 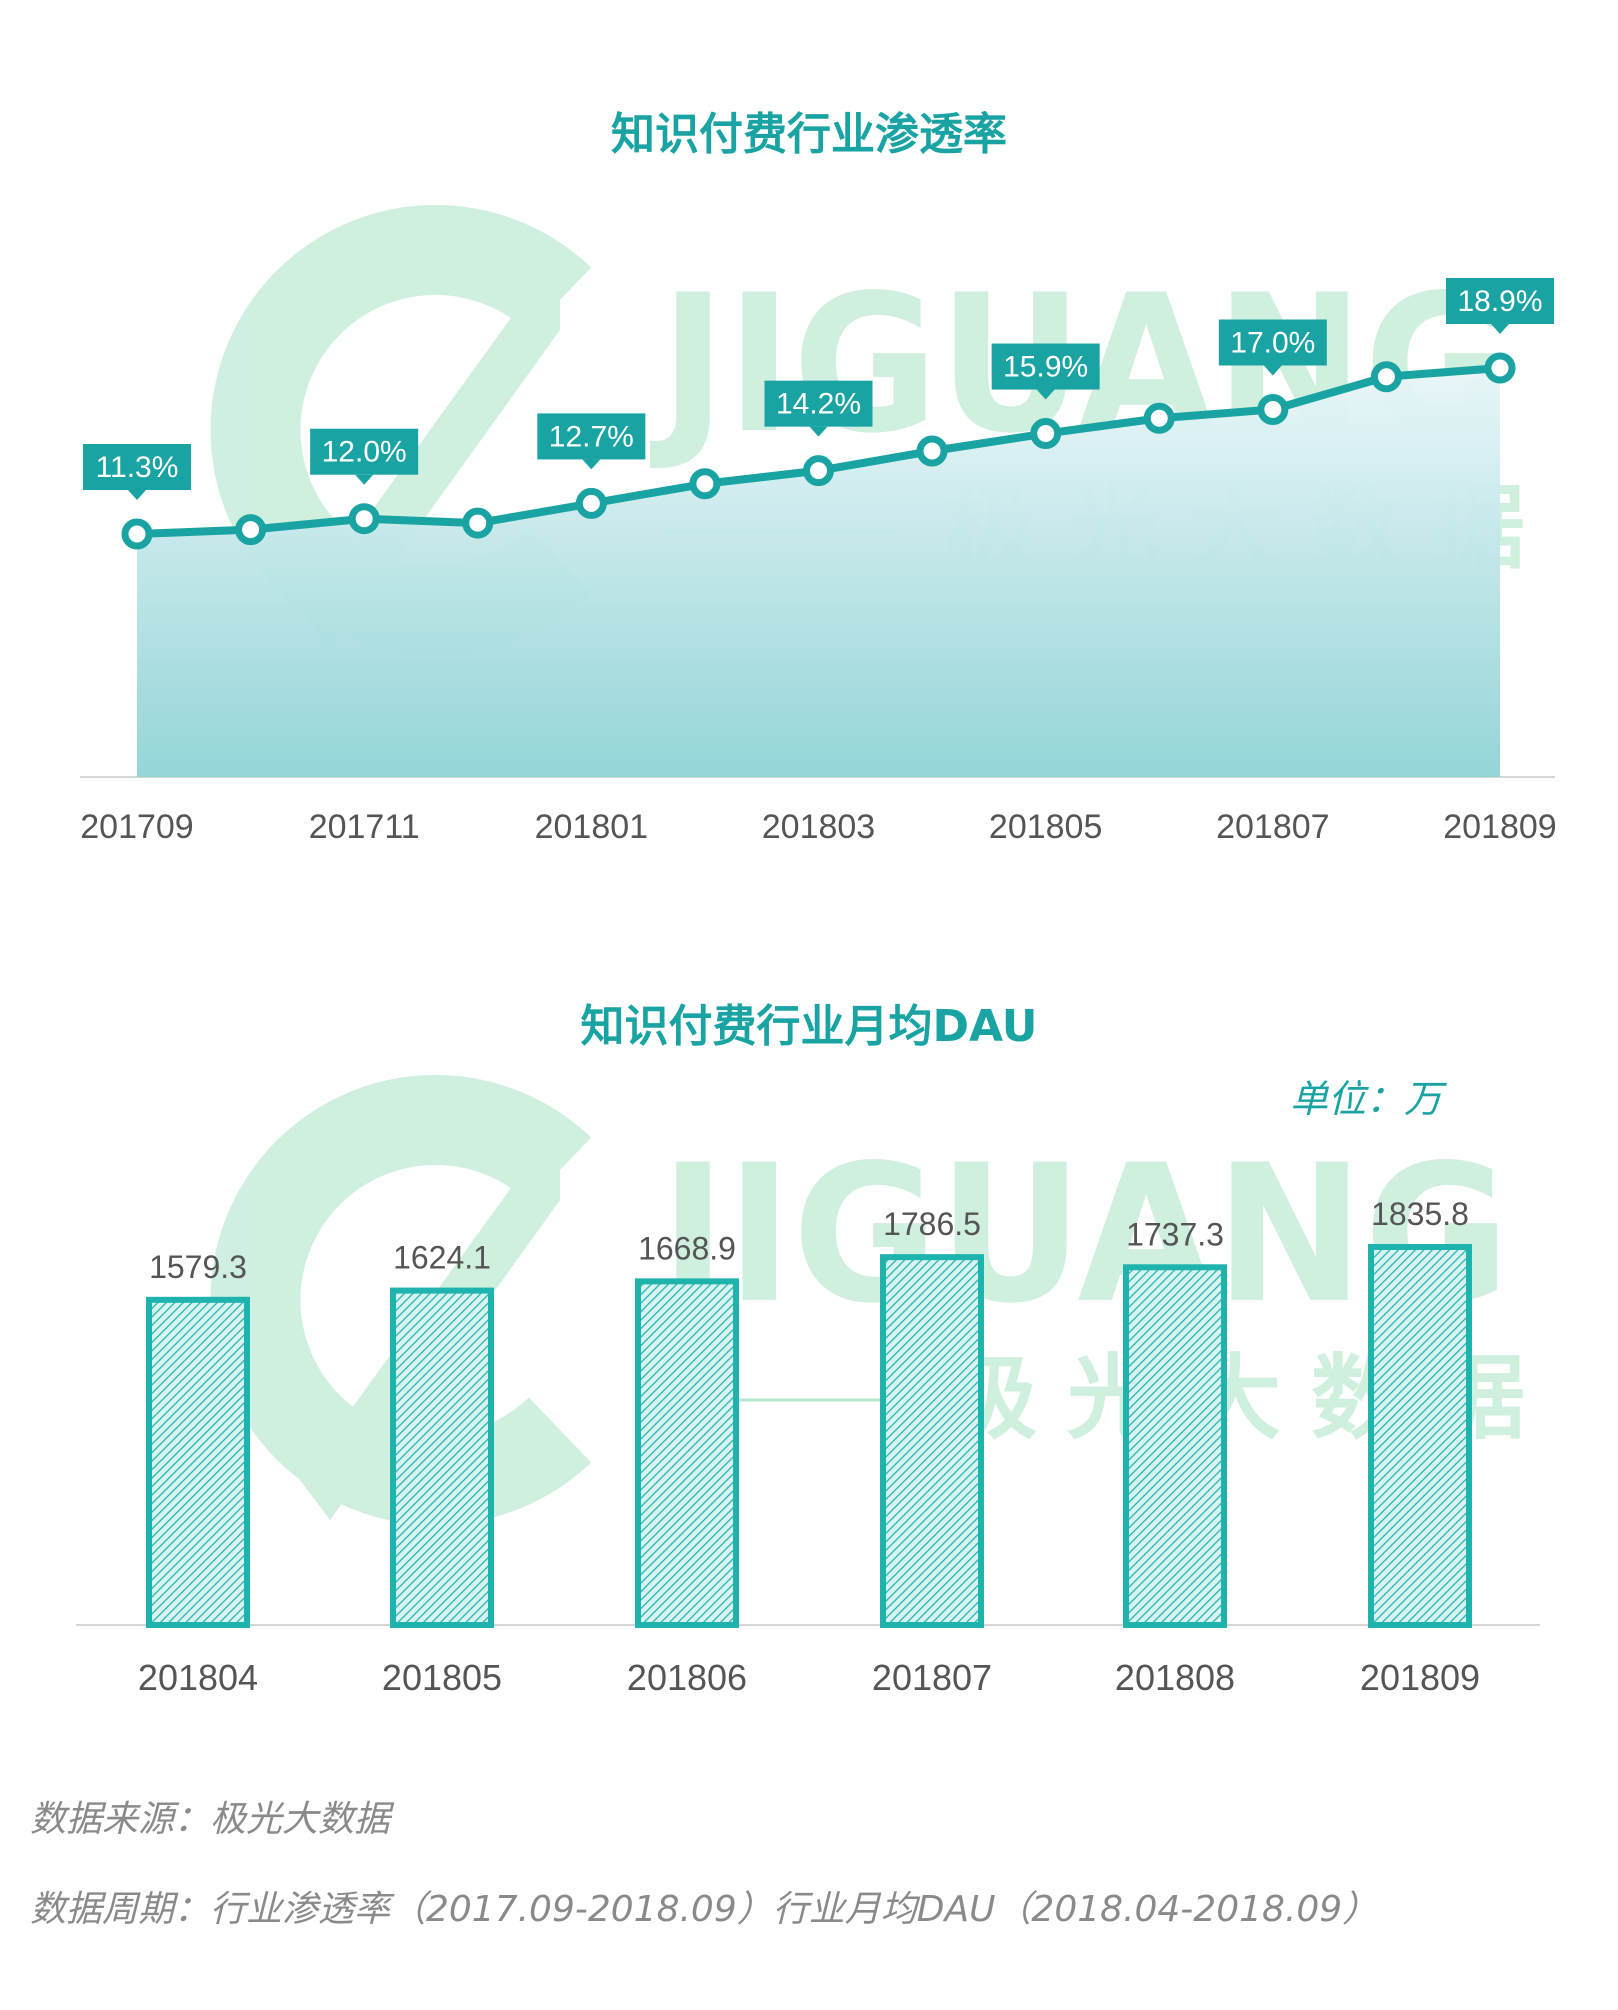 I want to click on data-label-badge: 12.7%, so click(x=591, y=441).